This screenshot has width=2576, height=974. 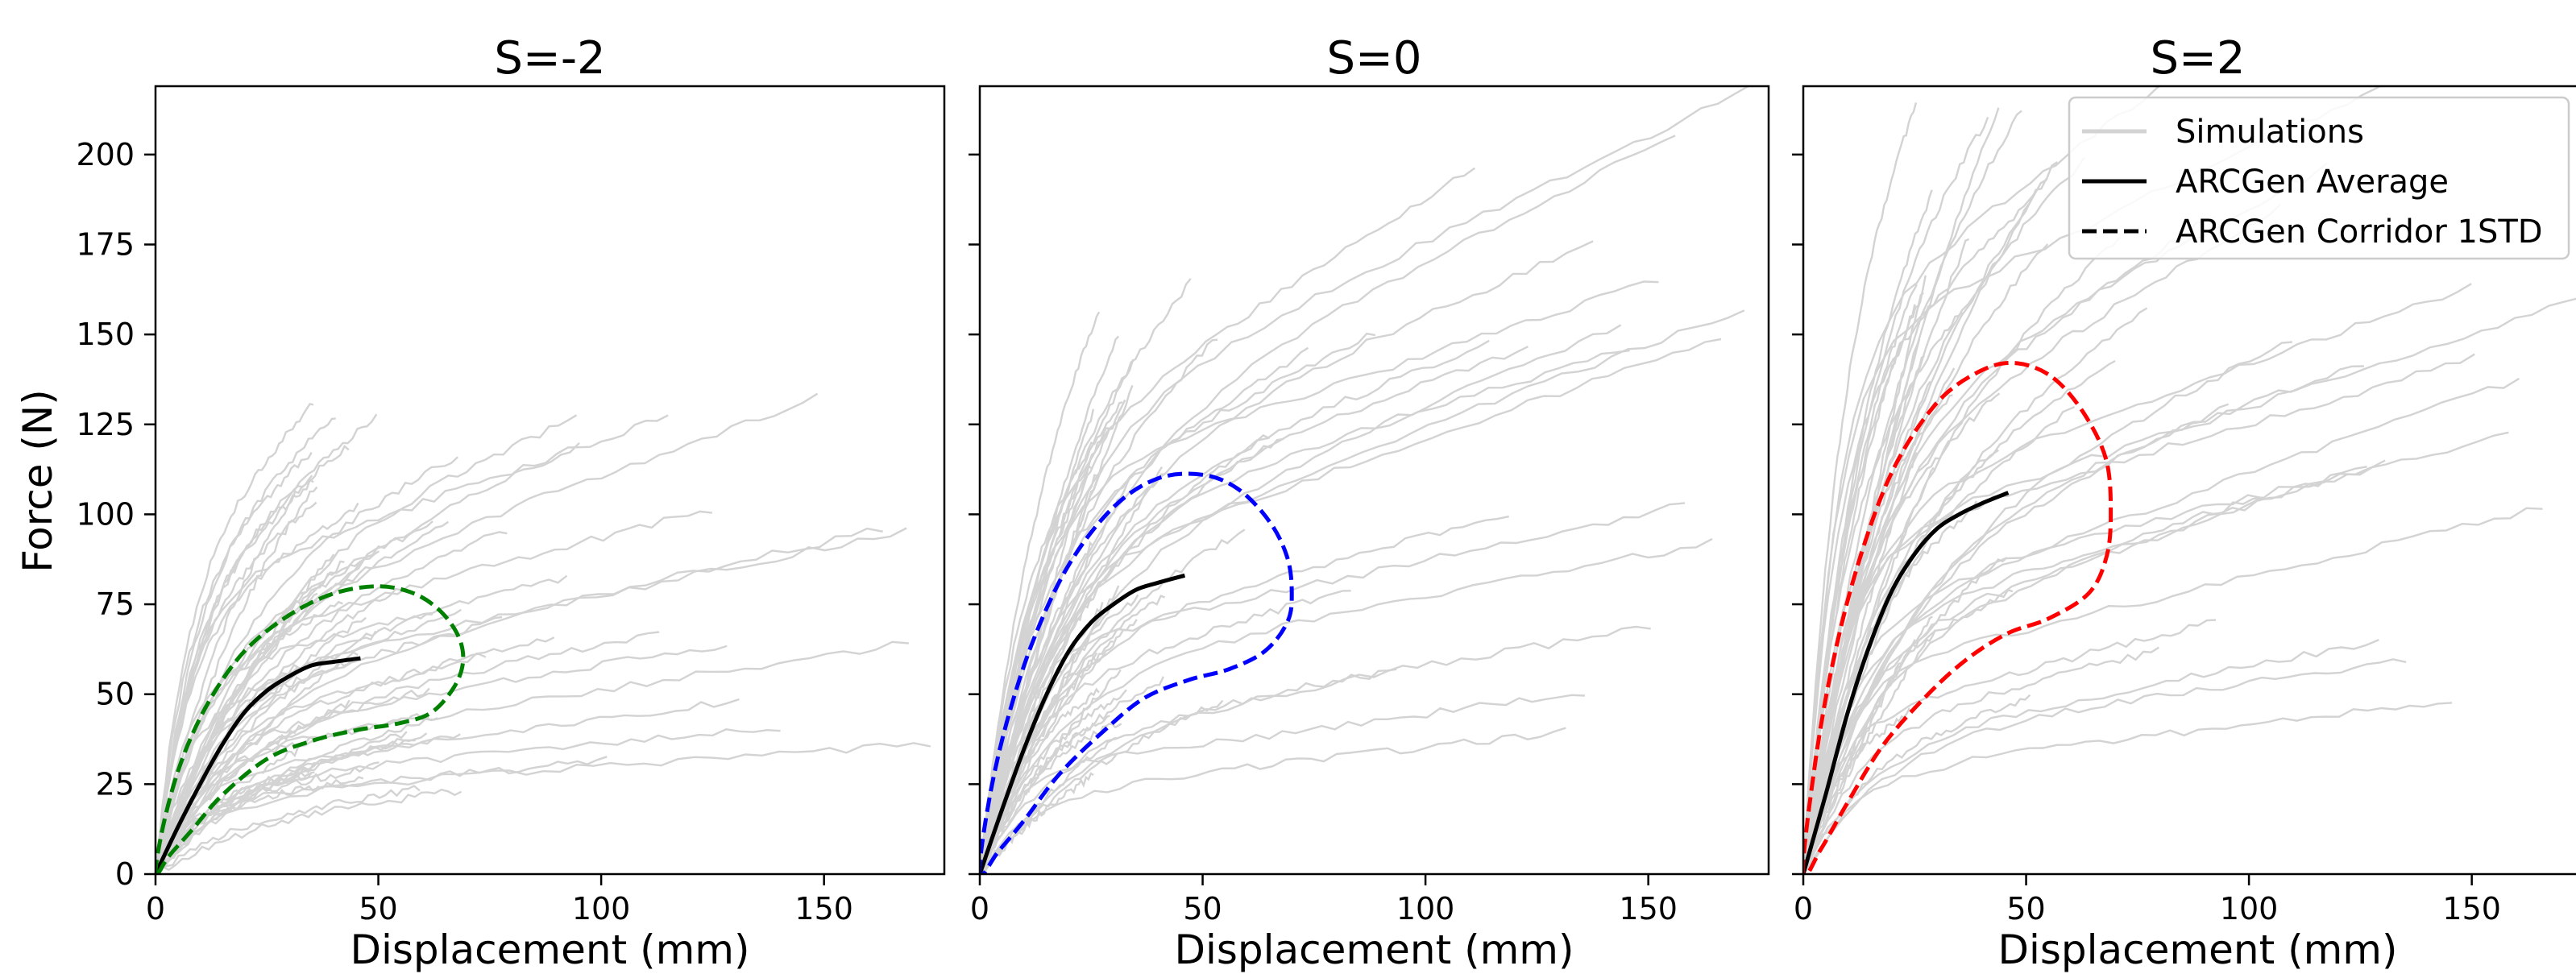 What do you see at coordinates (2270, 133) in the screenshot?
I see `legend-label: Simulations` at bounding box center [2270, 133].